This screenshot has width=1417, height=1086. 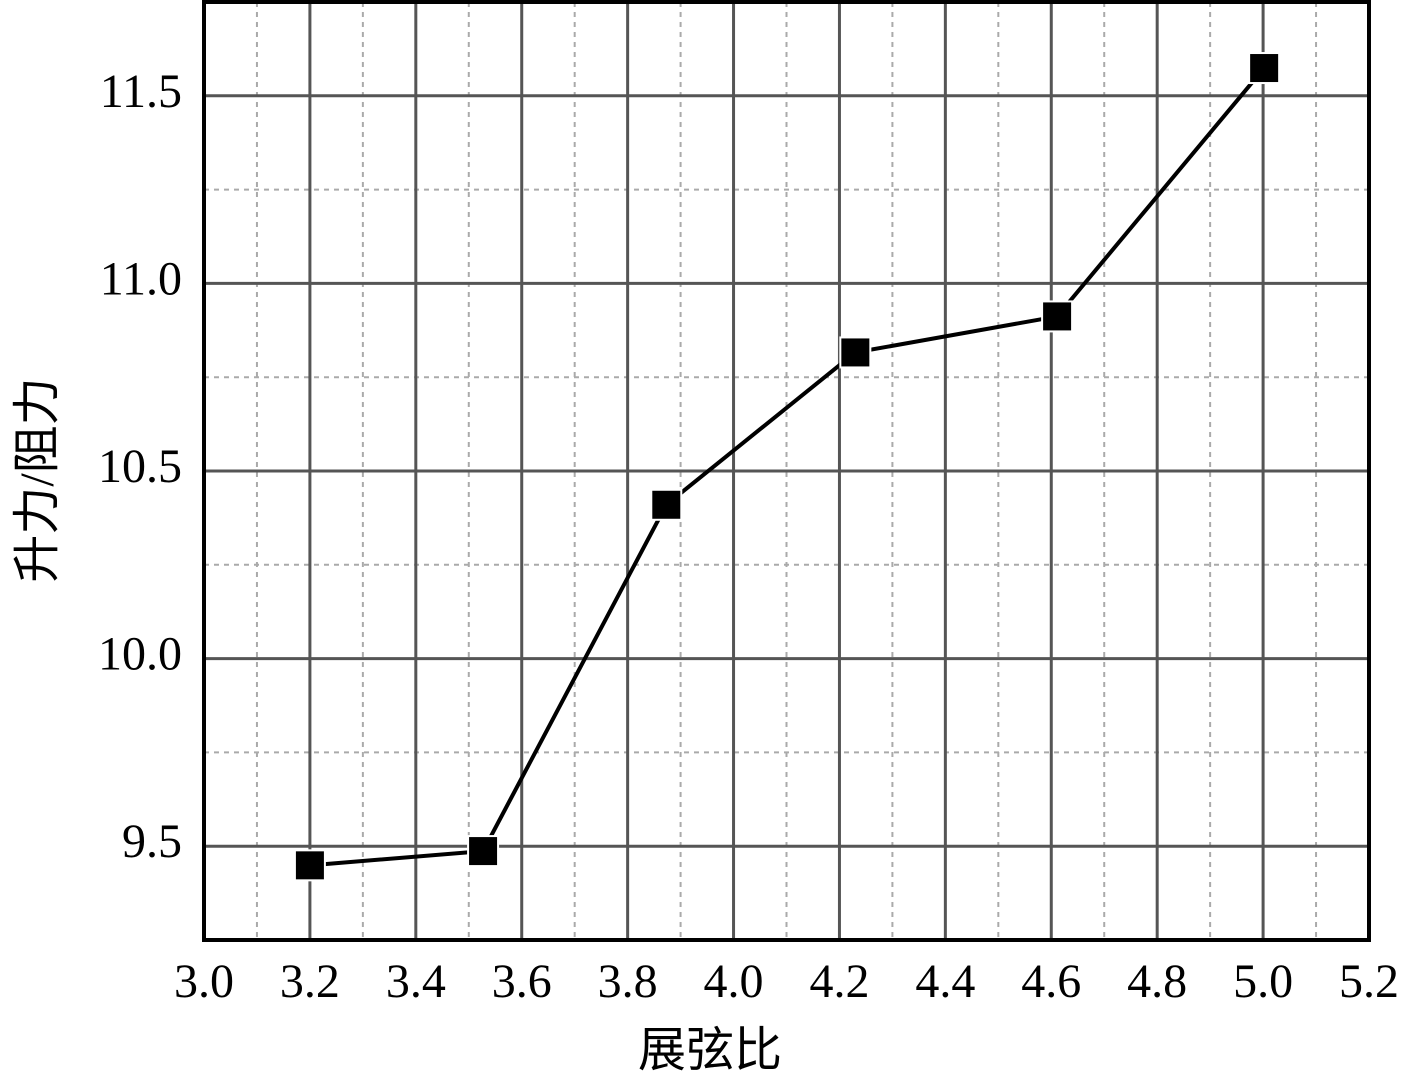 What do you see at coordinates (522, 981) in the screenshot?
I see `x-tick-label: 3.6` at bounding box center [522, 981].